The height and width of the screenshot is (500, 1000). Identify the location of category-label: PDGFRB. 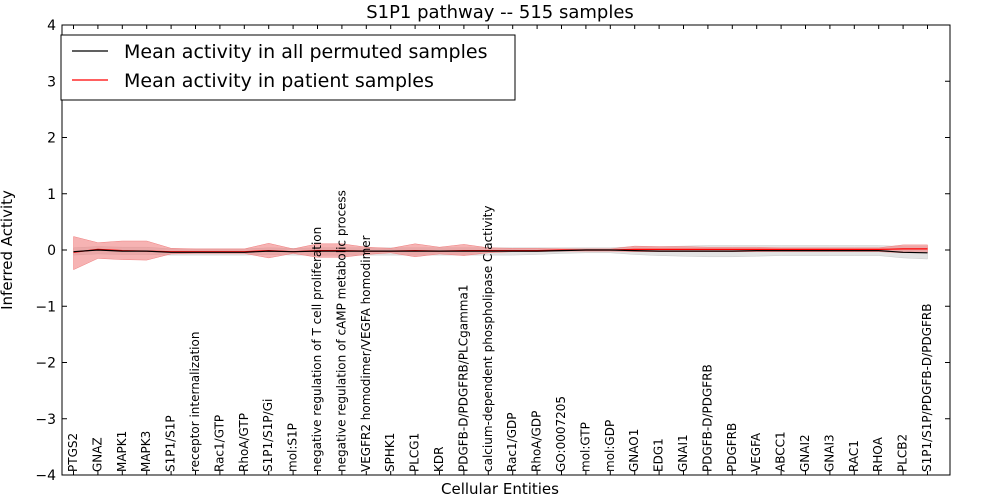
(732, 447).